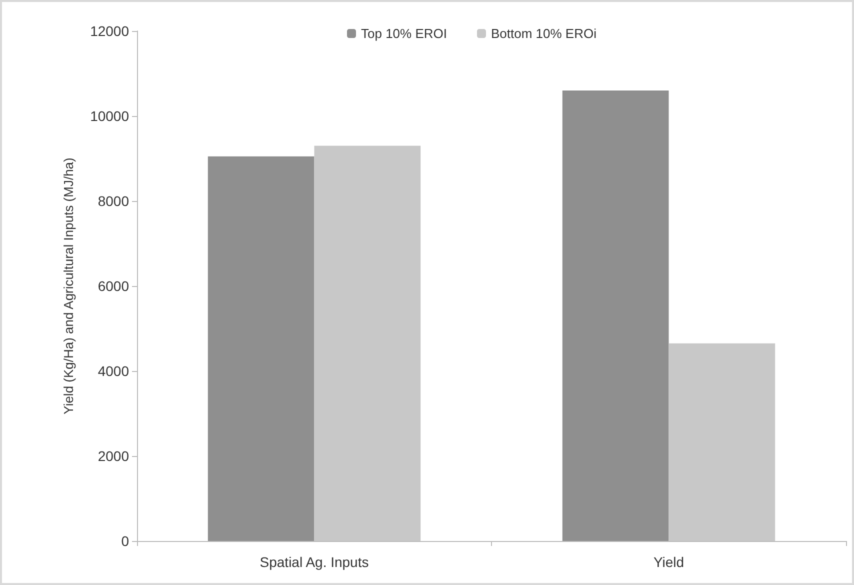 This screenshot has height=585, width=854. I want to click on legend-label: Top 10% EROI, so click(404, 33).